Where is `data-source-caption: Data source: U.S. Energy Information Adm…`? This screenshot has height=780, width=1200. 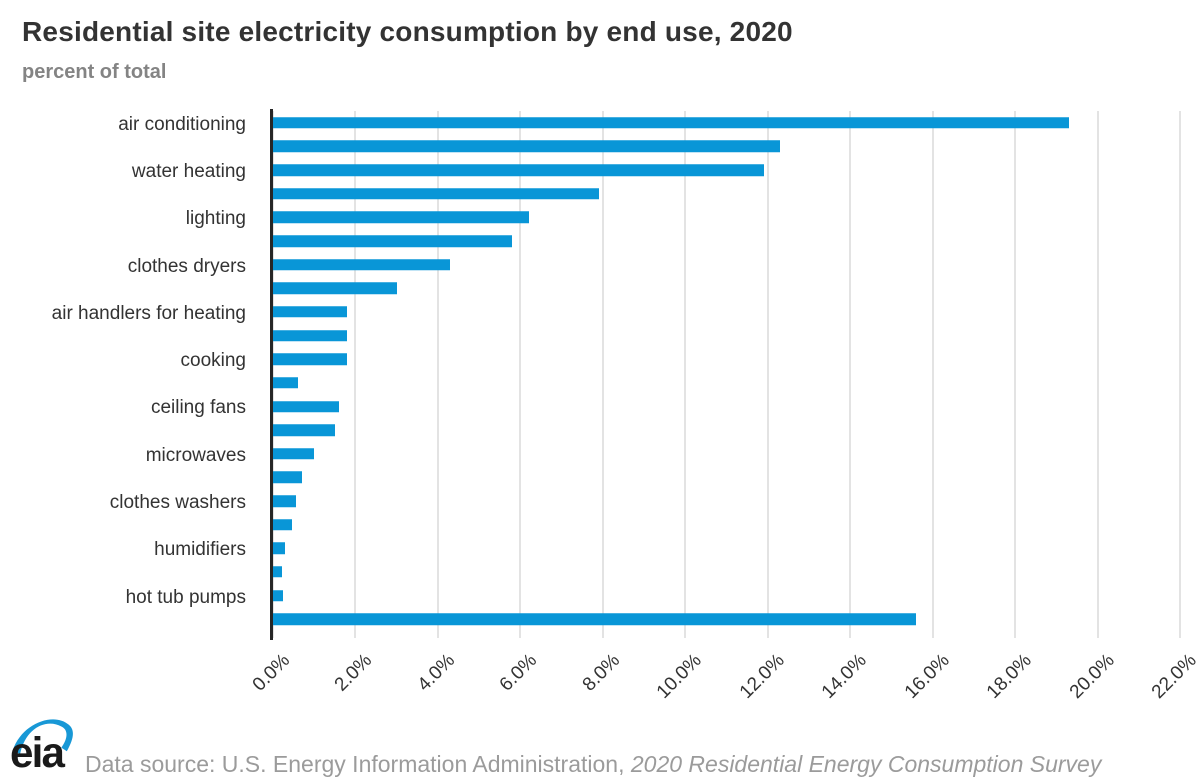
data-source-caption: Data source: U.S. Energy Information Adm… is located at coordinates (593, 764).